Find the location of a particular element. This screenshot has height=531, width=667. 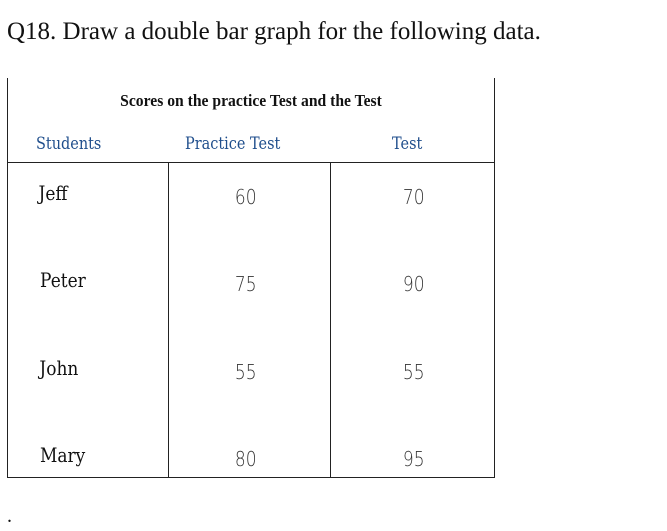

header-practice-test: Practice Test is located at coordinates (233, 144).